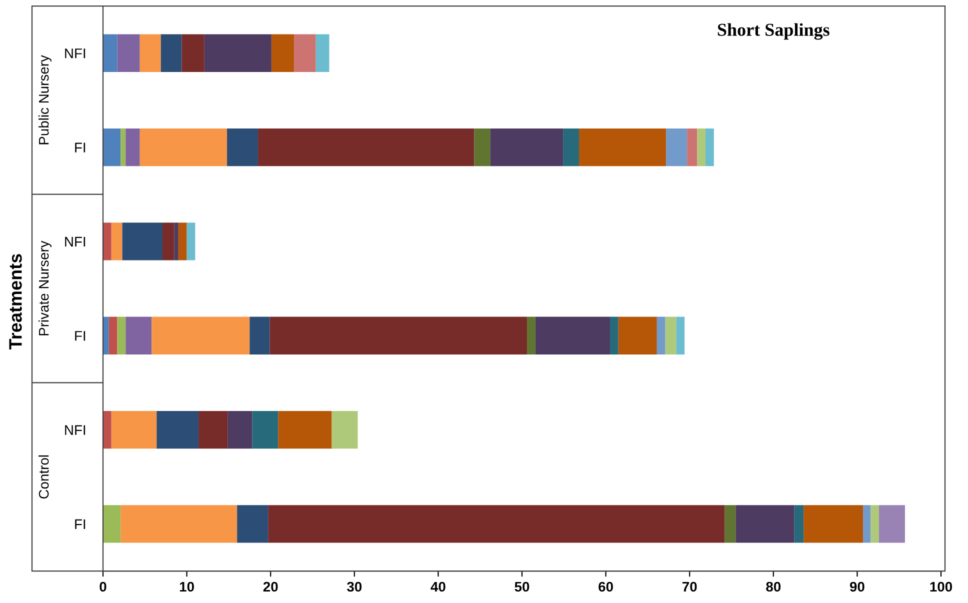  What do you see at coordinates (857, 587) in the screenshot?
I see `x-tick-label: 90` at bounding box center [857, 587].